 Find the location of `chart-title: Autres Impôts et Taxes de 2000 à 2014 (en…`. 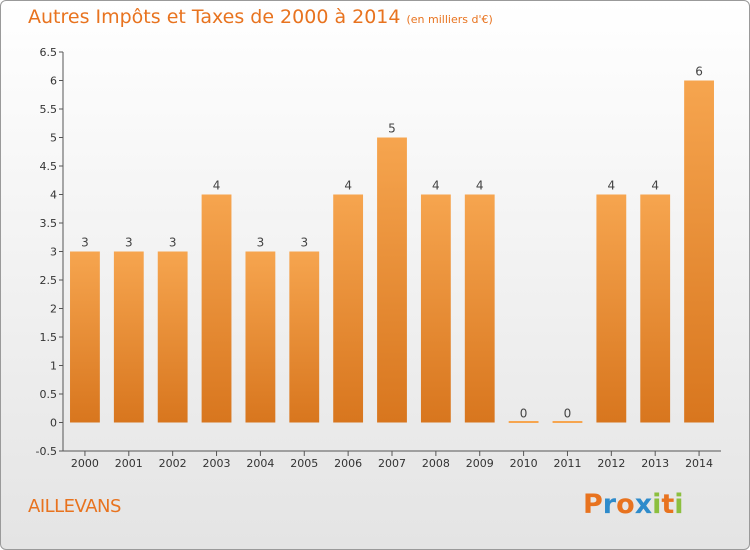

chart-title: Autres Impôts et Taxes de 2000 à 2014 (en… is located at coordinates (260, 17).